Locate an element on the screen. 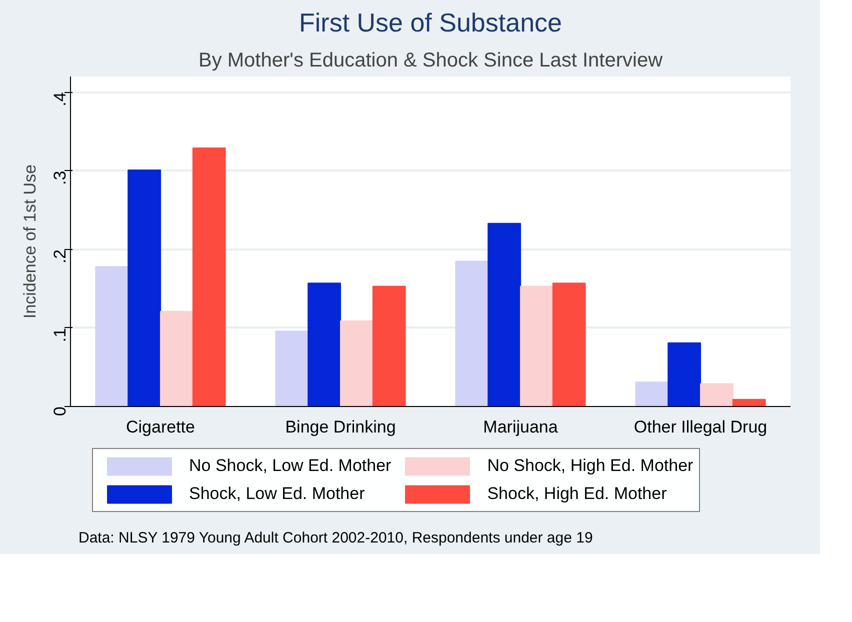 The width and height of the screenshot is (852, 622). legend-label: No Shock, Low Ed. Mother is located at coordinates (290, 466).